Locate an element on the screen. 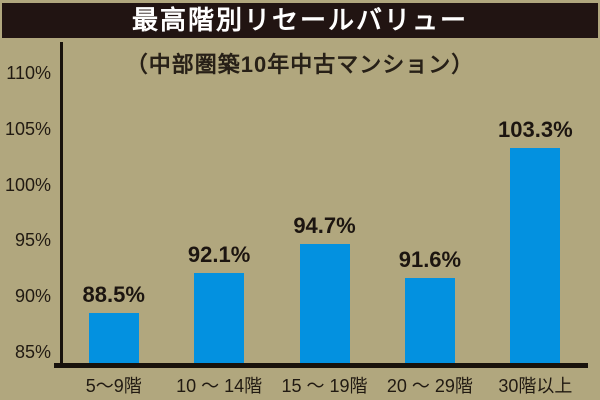 The width and height of the screenshot is (600, 400). bar-column: 94.7% is located at coordinates (324, 212).